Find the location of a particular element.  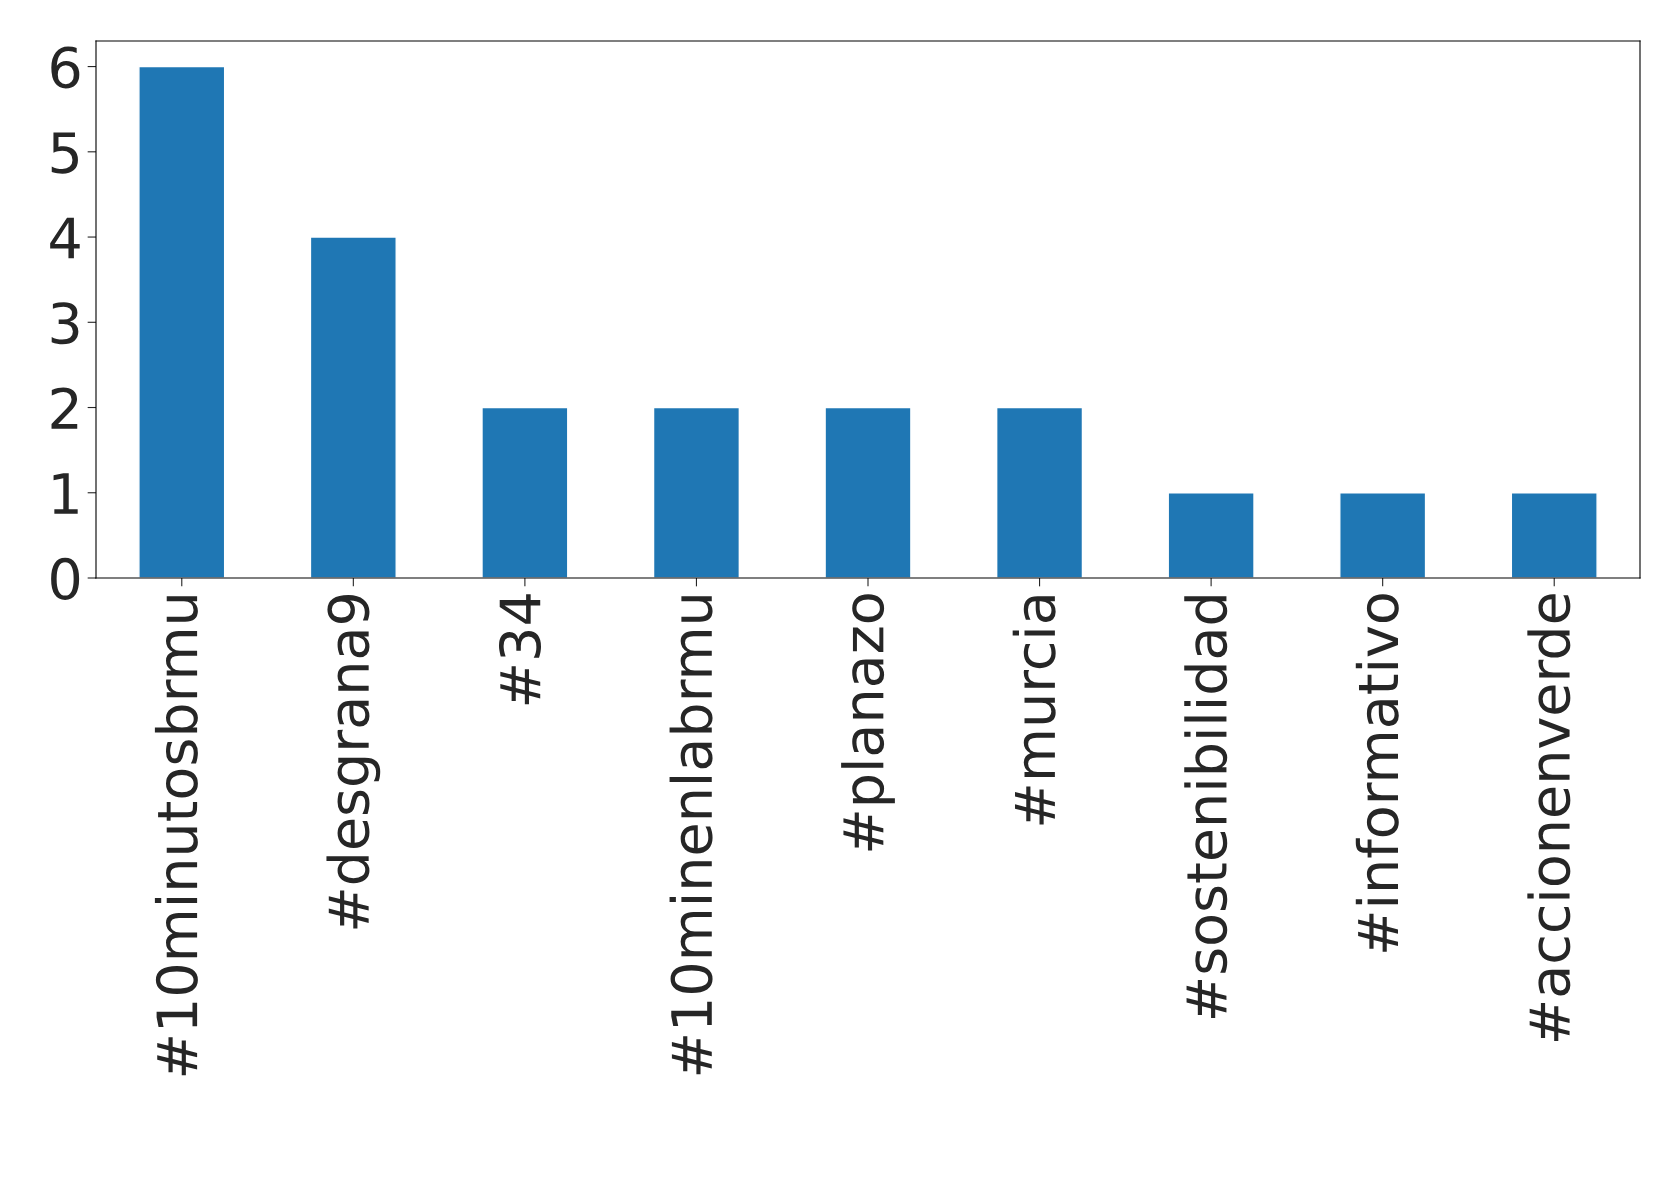

x-tick-label: #planazo is located at coordinates (868, 722).